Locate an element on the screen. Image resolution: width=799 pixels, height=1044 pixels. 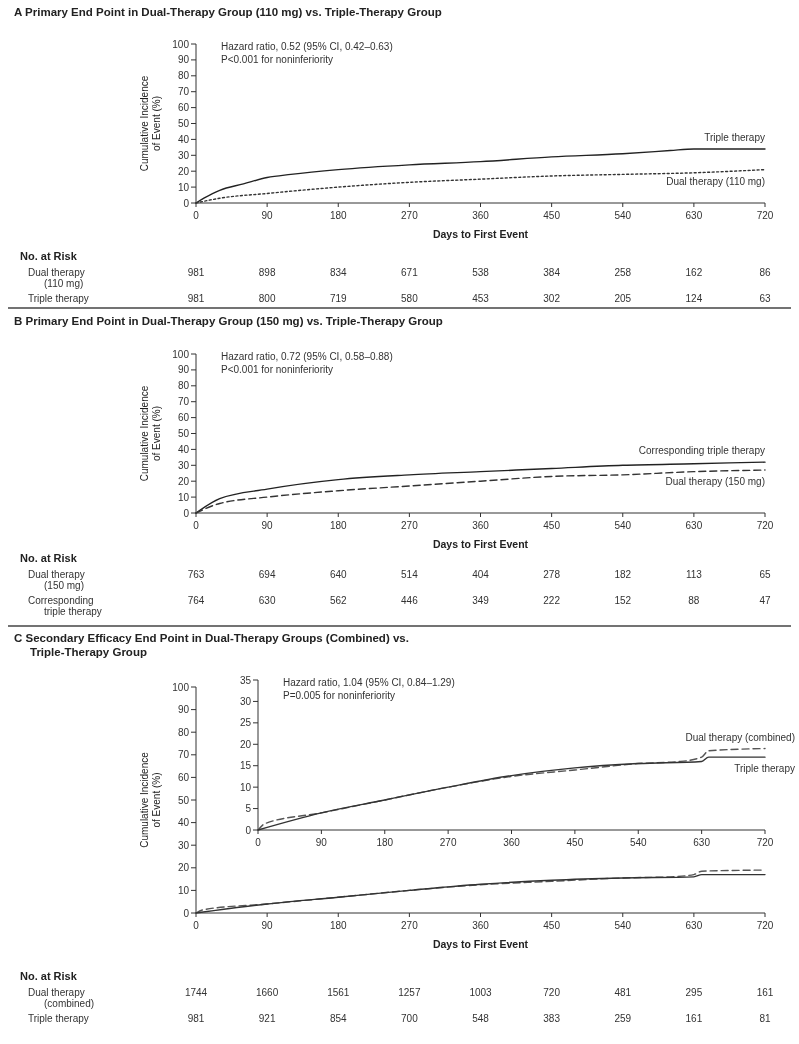
text: 1561 is located at coordinates (338, 992).